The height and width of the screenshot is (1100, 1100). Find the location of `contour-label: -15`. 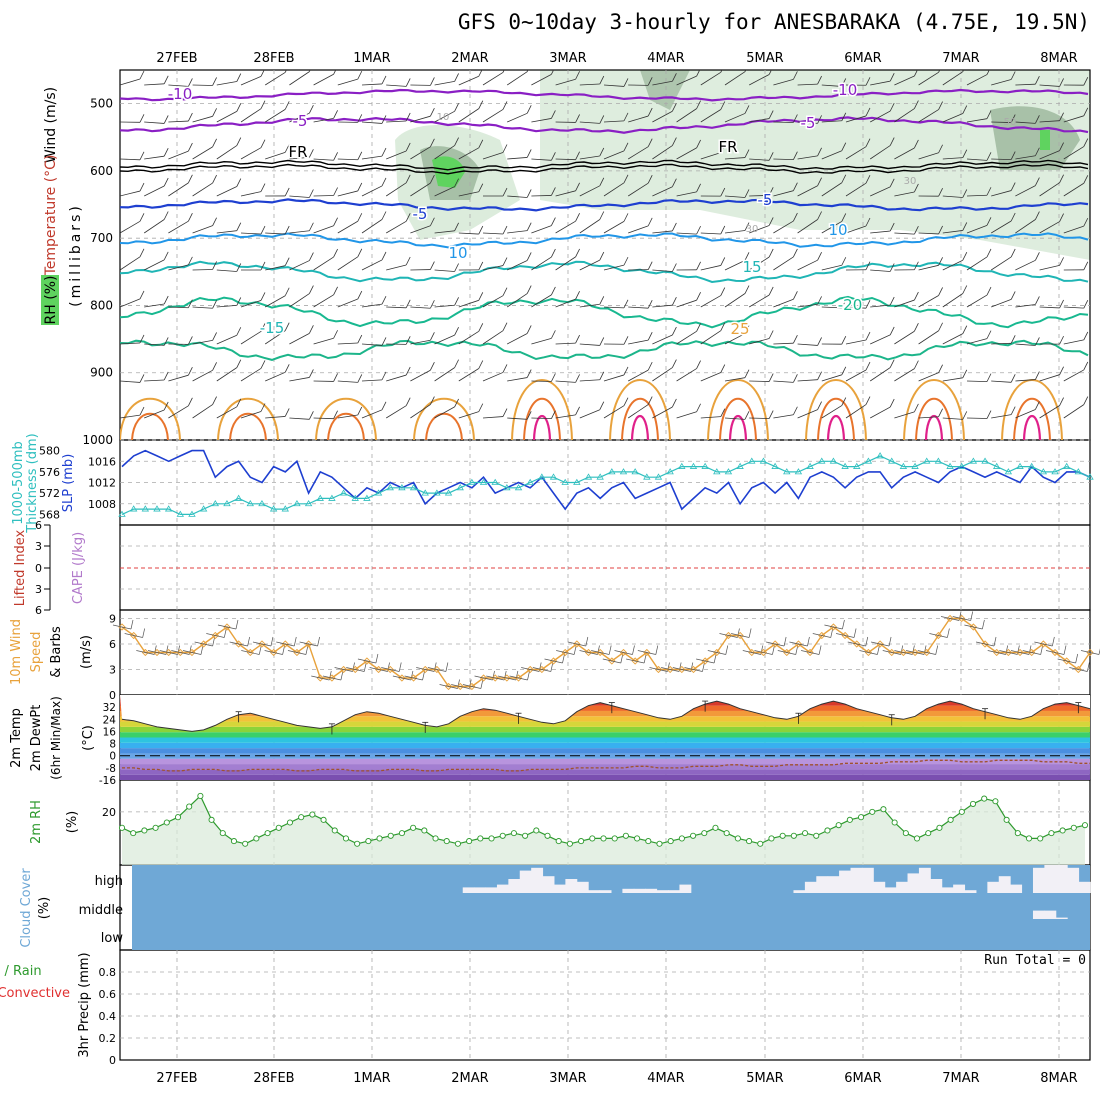

contour-label: -15 is located at coordinates (272, 328).